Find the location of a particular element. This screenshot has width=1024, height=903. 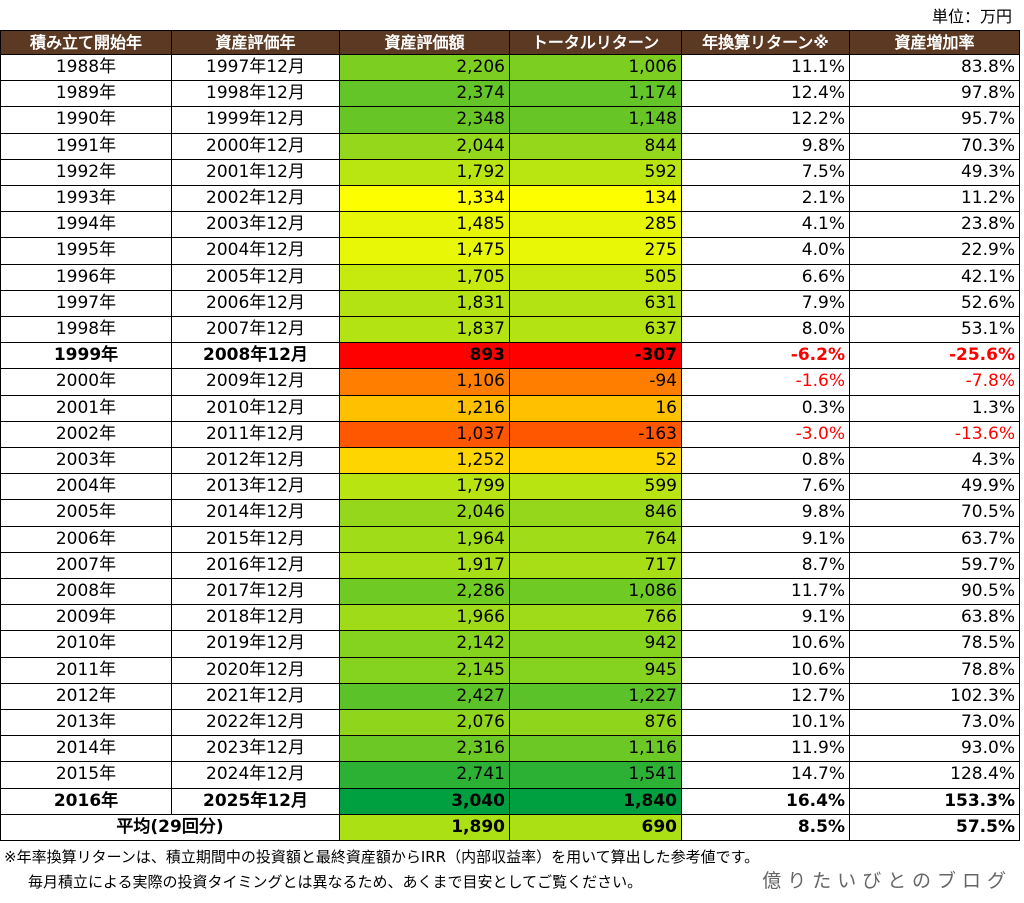

table-cell: 2019年12月 is located at coordinates (256, 644).